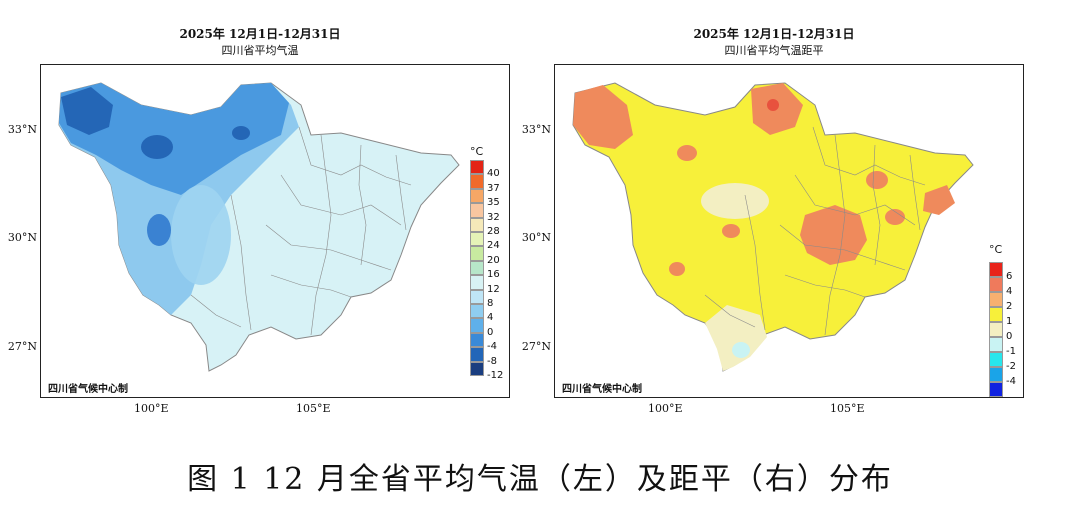  I want to click on legend-label: 40, so click(493, 174).